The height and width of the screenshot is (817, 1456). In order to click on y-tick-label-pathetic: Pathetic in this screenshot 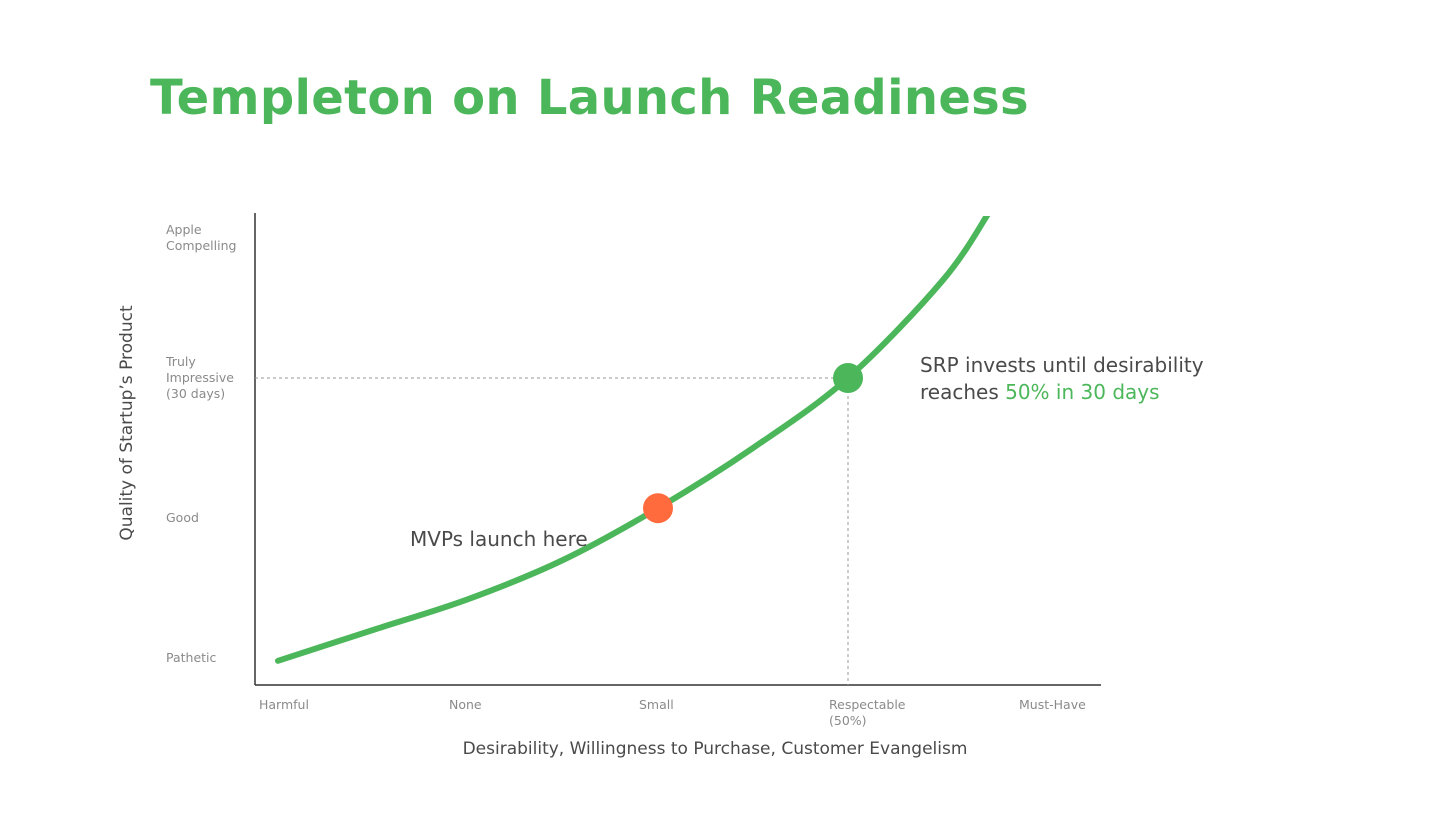, I will do `click(191, 657)`.